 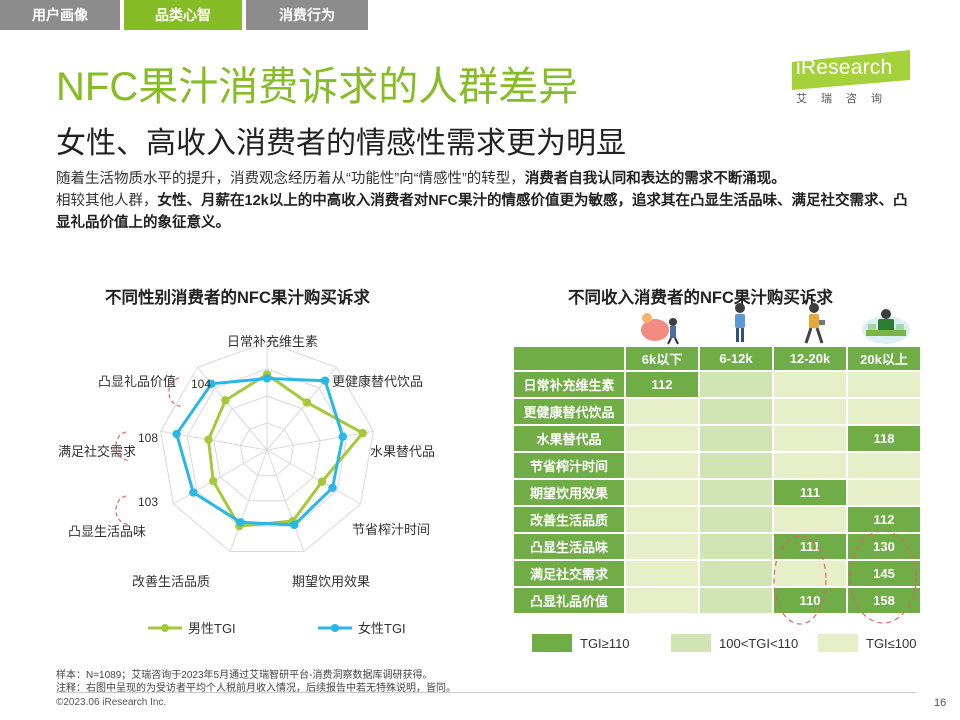 What do you see at coordinates (740, 322) in the screenshot?
I see `mid-income-person-icon` at bounding box center [740, 322].